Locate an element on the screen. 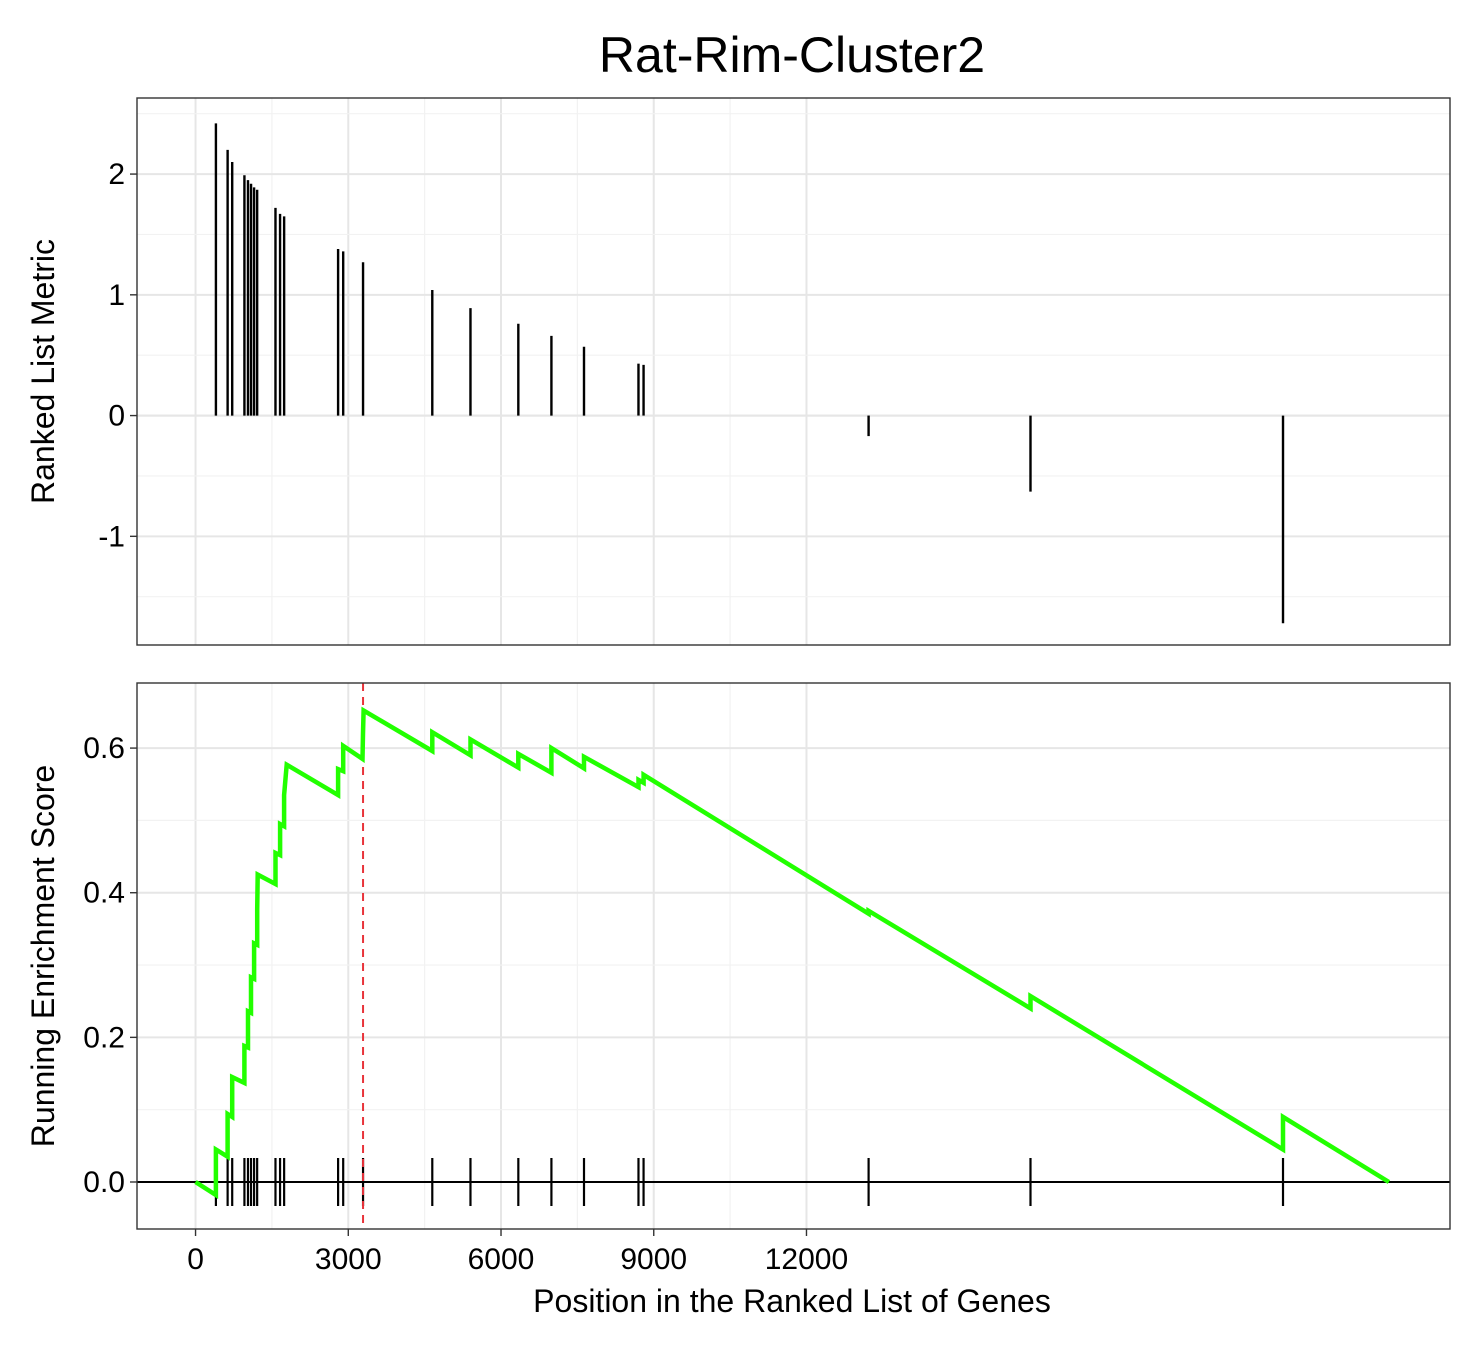 This screenshot has height=1350, width=1480. x-tick-label: 6000 is located at coordinates (501, 1259).